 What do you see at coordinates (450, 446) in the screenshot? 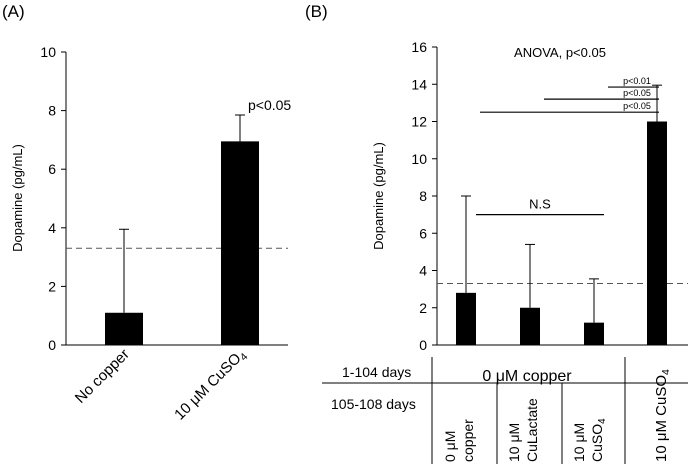
I see `table-cell-label: 0 μM` at bounding box center [450, 446].